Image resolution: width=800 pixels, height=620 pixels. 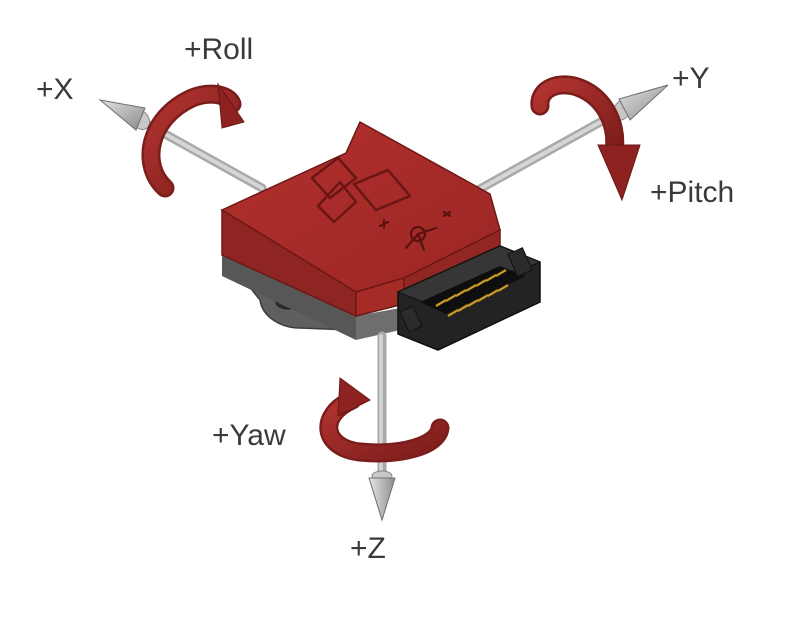 I want to click on y-axis, so click(x=571, y=139).